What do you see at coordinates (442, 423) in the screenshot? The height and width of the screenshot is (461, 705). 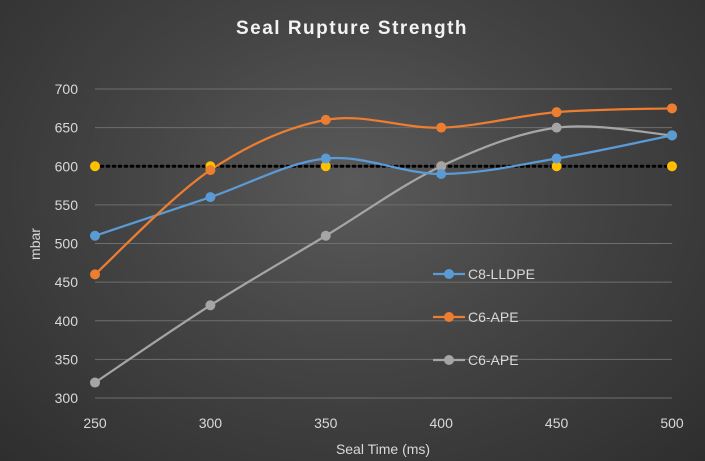 I see `x-tick-label: 400` at bounding box center [442, 423].